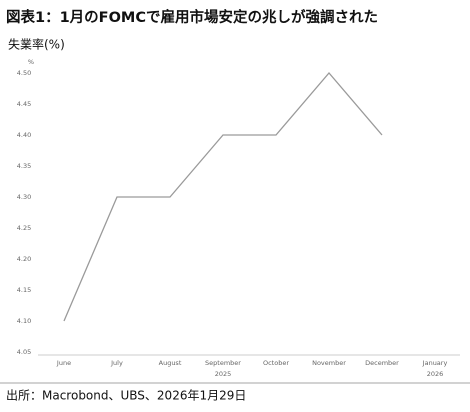 Image resolution: width=470 pixels, height=412 pixels. I want to click on y-tick-label: 4.40, so click(24, 135).